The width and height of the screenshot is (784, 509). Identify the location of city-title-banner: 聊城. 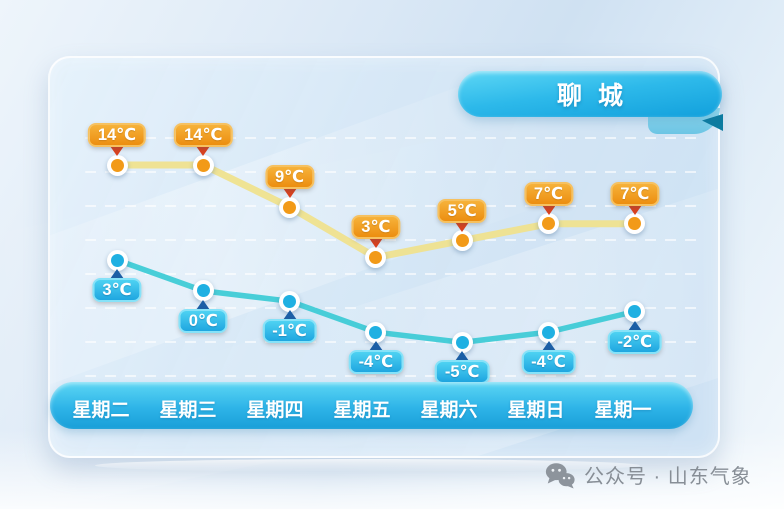
(590, 94).